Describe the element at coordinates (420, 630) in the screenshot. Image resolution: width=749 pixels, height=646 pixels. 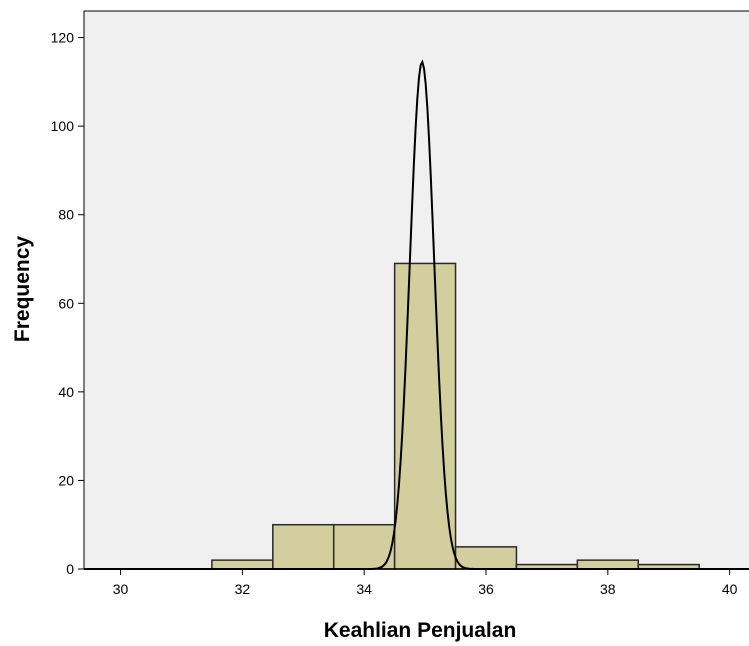
I see `x-axis-title: Keahlian Penjualan` at that location.